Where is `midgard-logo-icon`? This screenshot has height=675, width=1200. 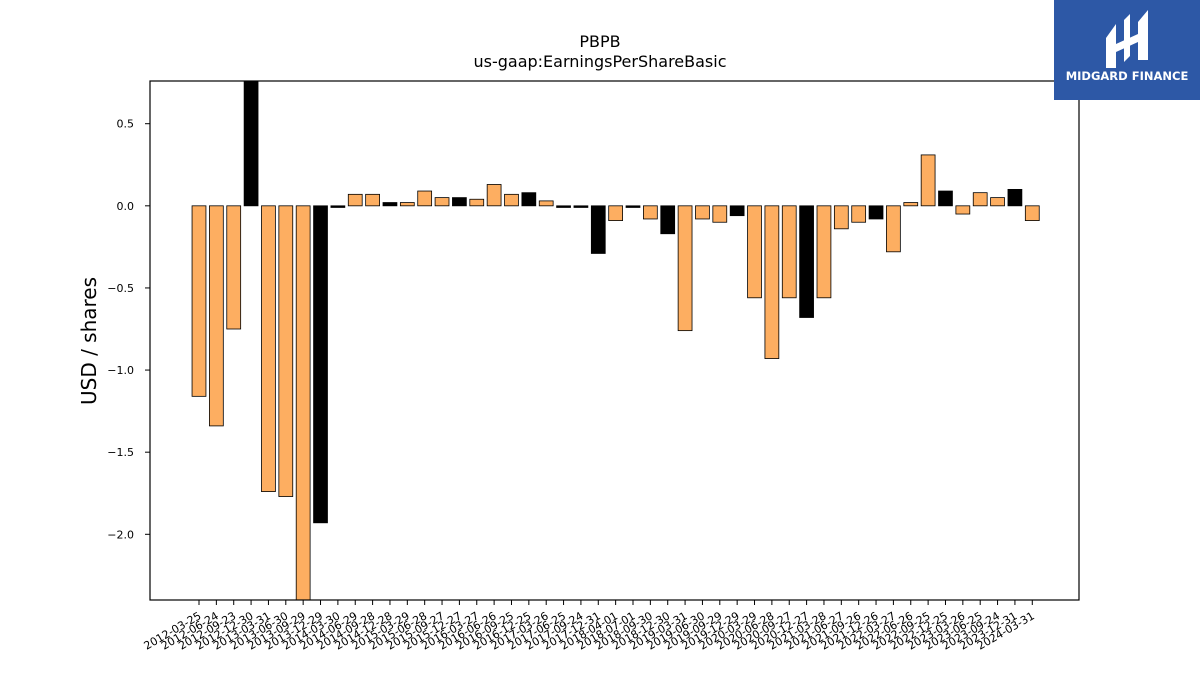
midgard-logo-icon is located at coordinates (1127, 39).